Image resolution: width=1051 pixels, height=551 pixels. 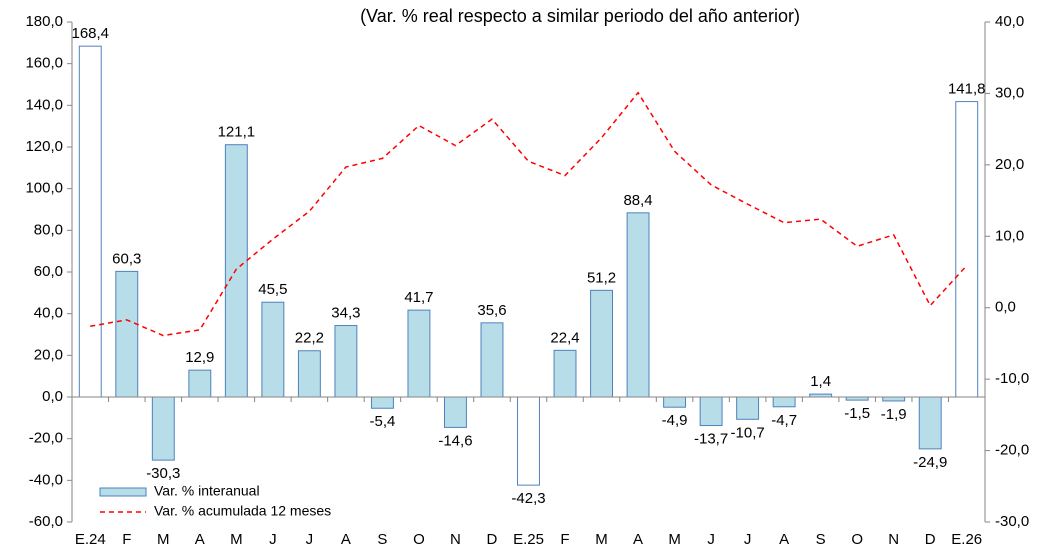 What do you see at coordinates (44, 104) in the screenshot?
I see `y-tick-label: 140,0` at bounding box center [44, 104].